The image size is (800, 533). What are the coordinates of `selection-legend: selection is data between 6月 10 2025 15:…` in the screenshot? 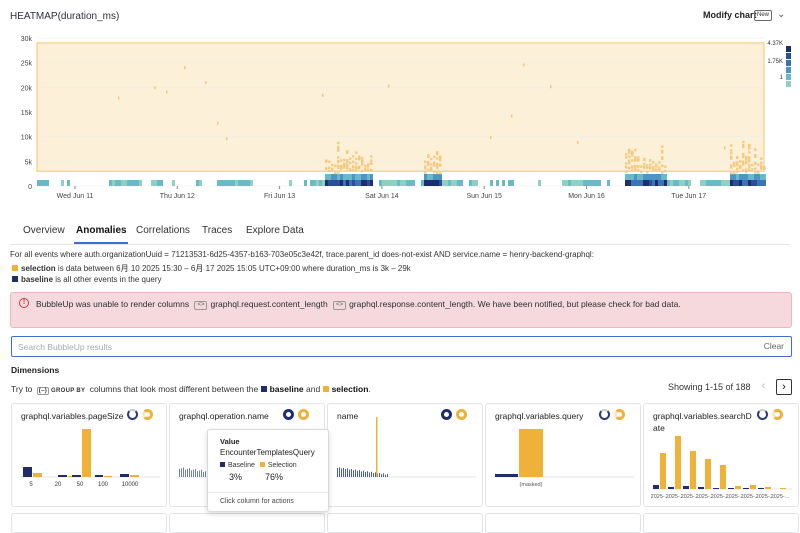 It's located at (211, 268).